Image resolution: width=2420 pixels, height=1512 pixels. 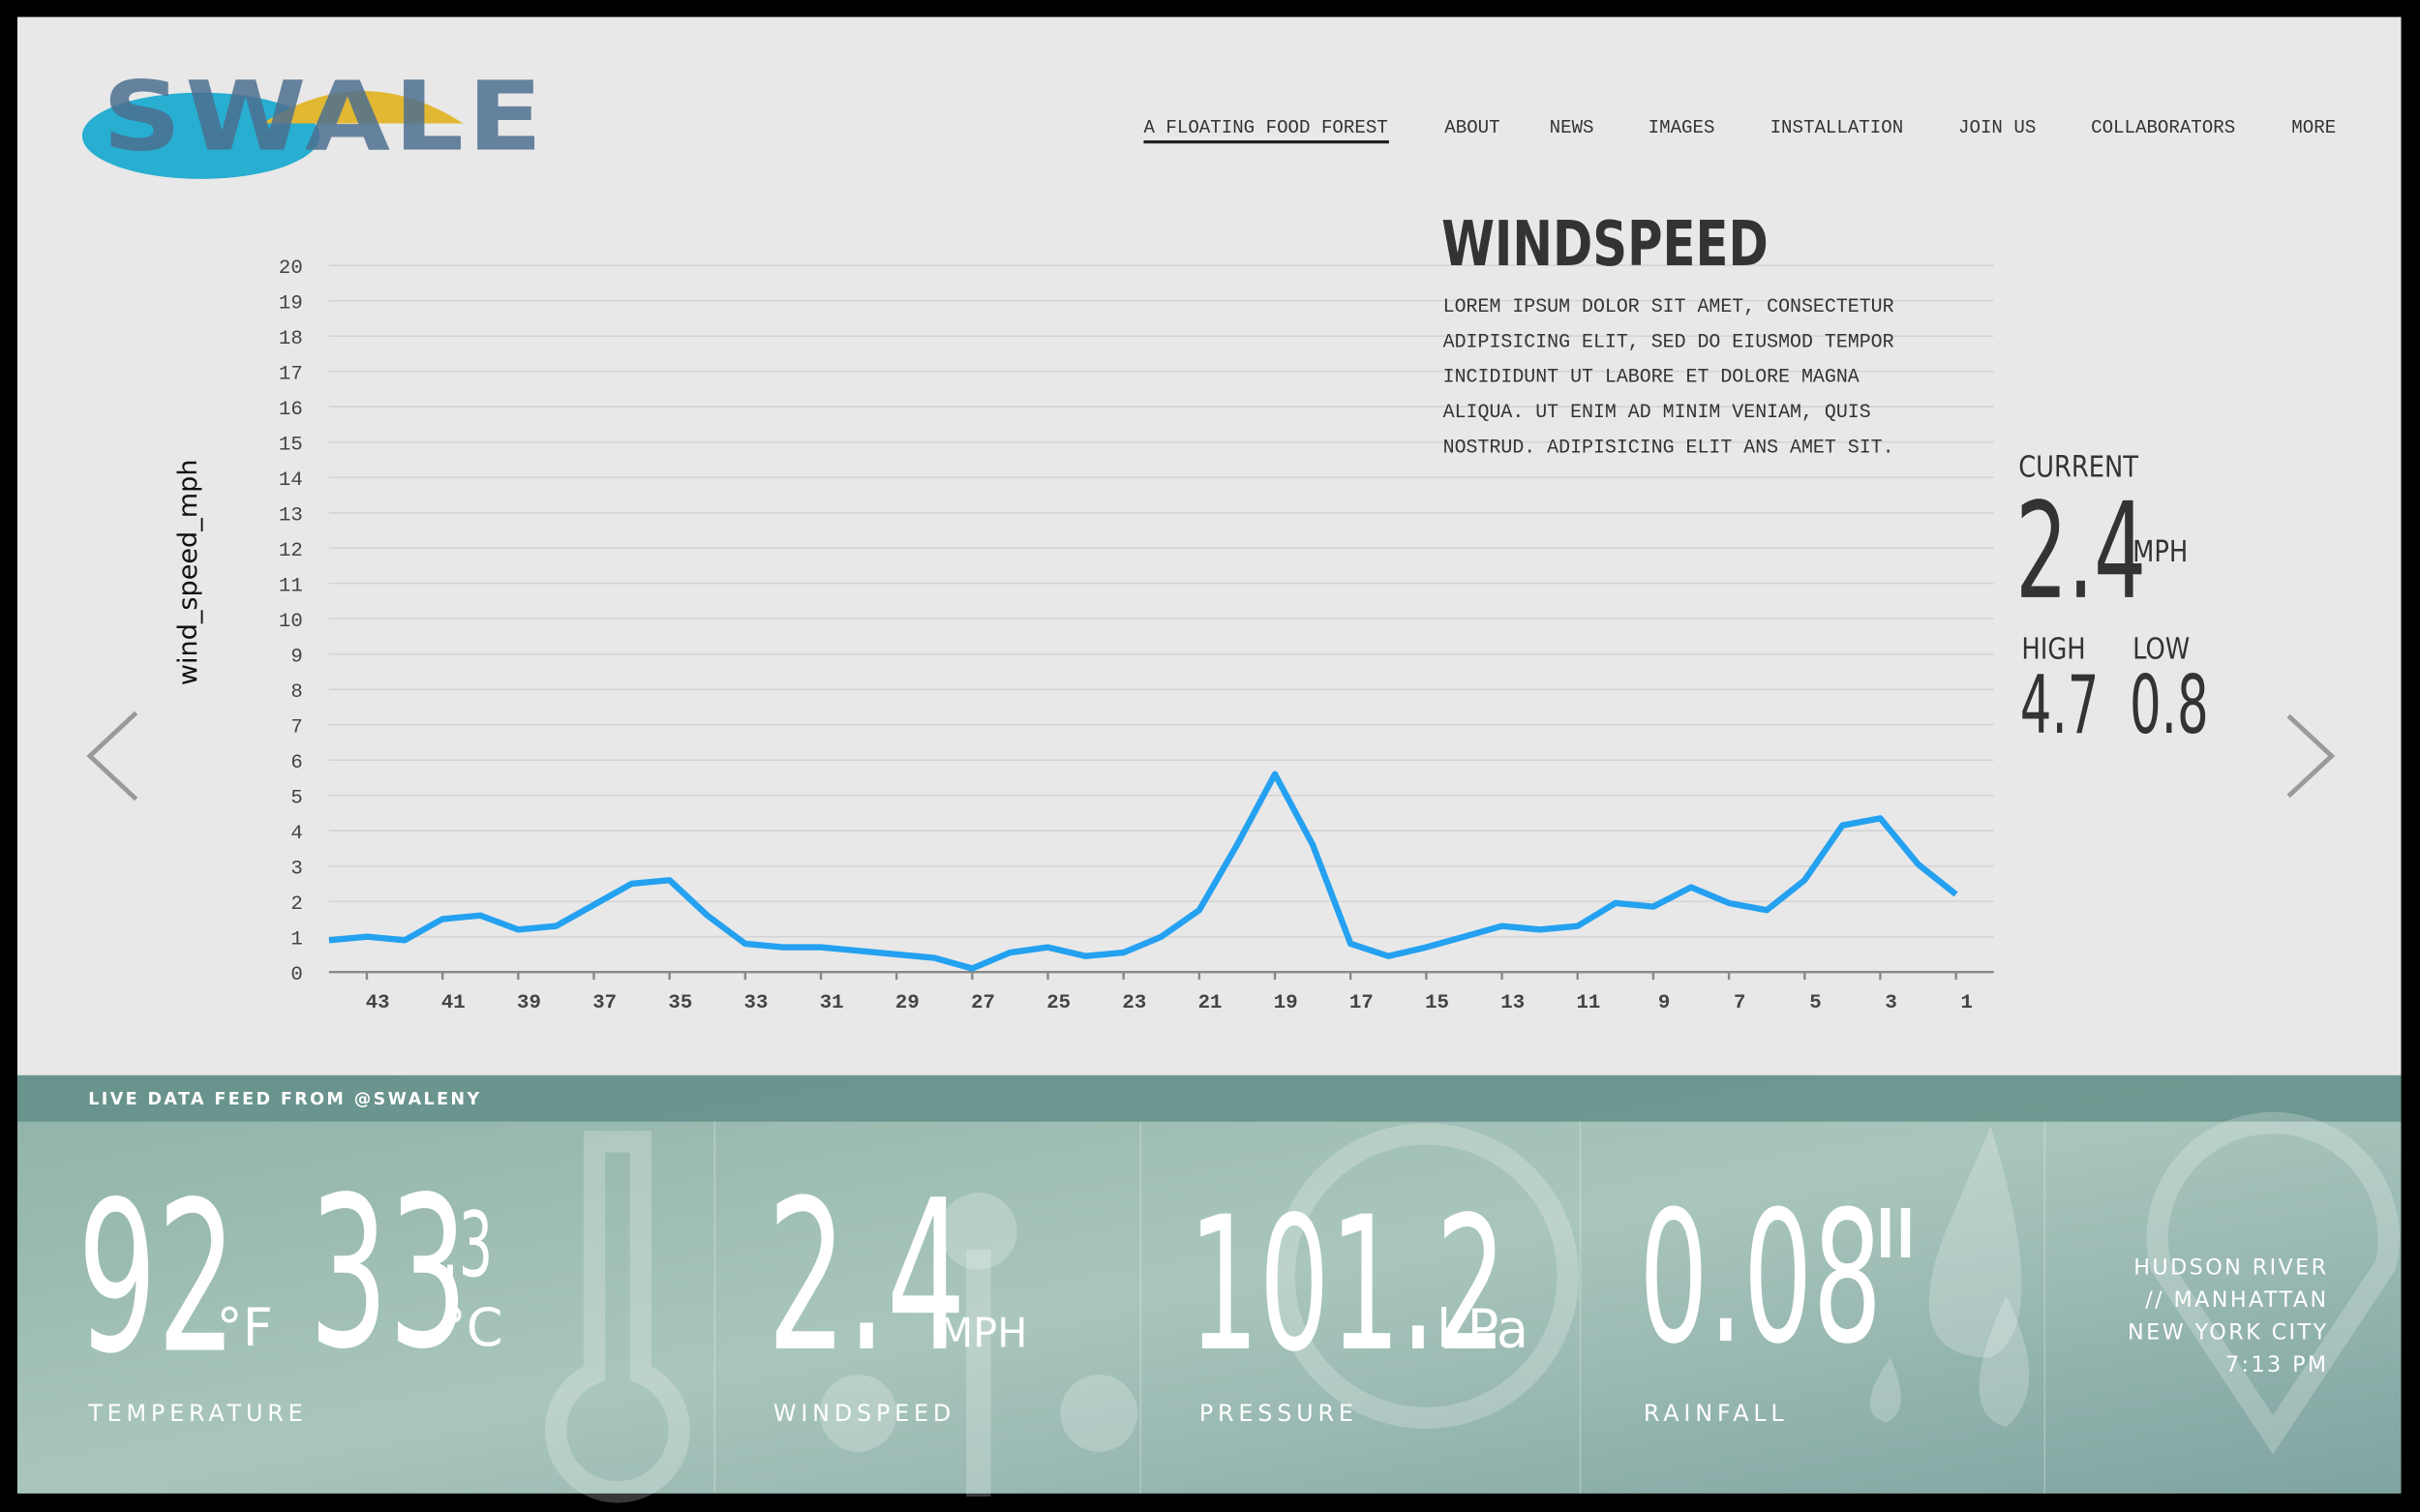 I want to click on y-tick-label: 14, so click(x=291, y=480).